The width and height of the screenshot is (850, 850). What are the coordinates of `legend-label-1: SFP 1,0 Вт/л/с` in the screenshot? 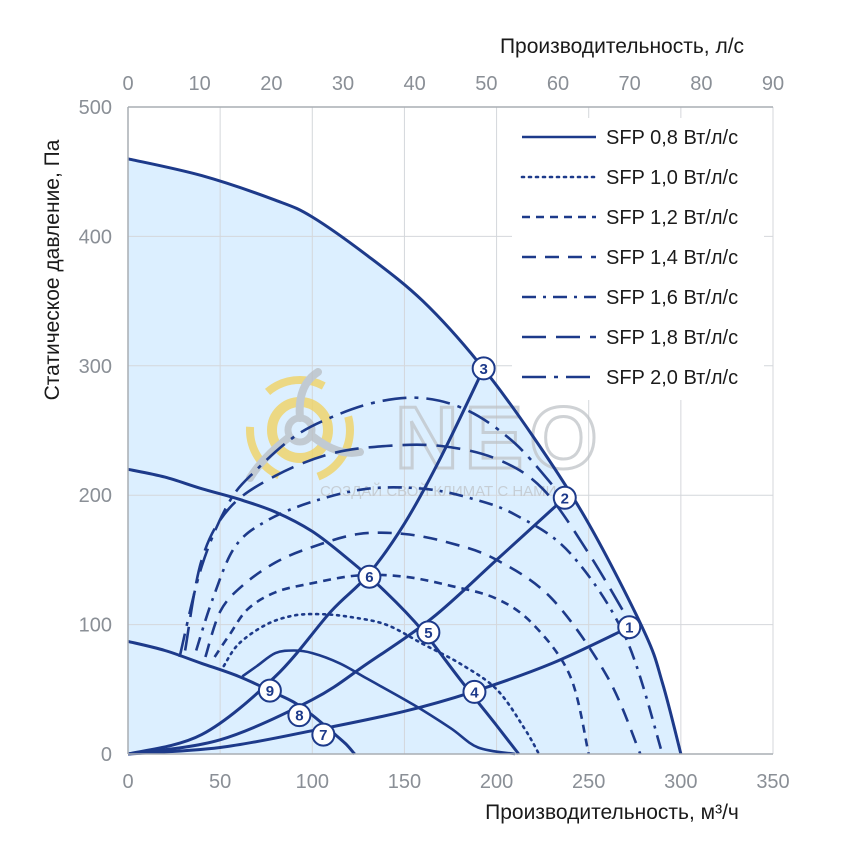 It's located at (672, 178).